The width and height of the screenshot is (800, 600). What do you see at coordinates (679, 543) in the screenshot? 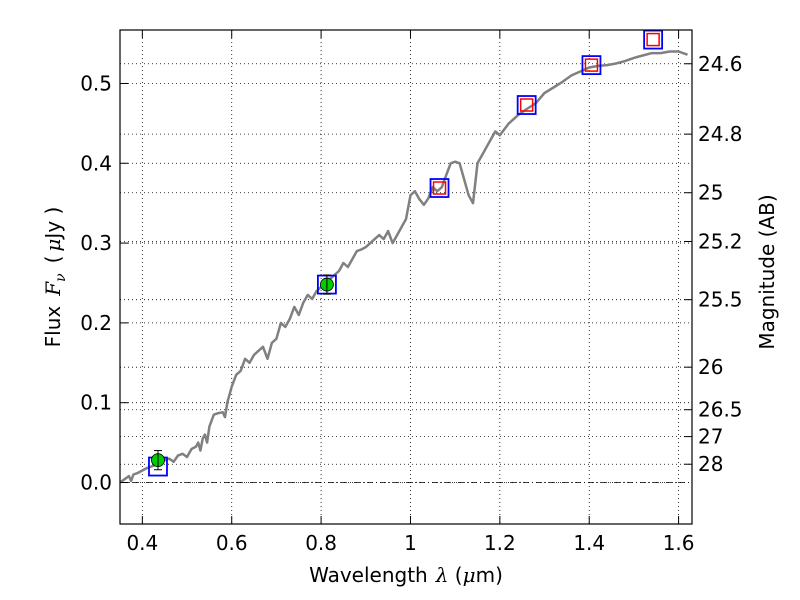
I see `x-tick-label: 1.6` at bounding box center [679, 543].